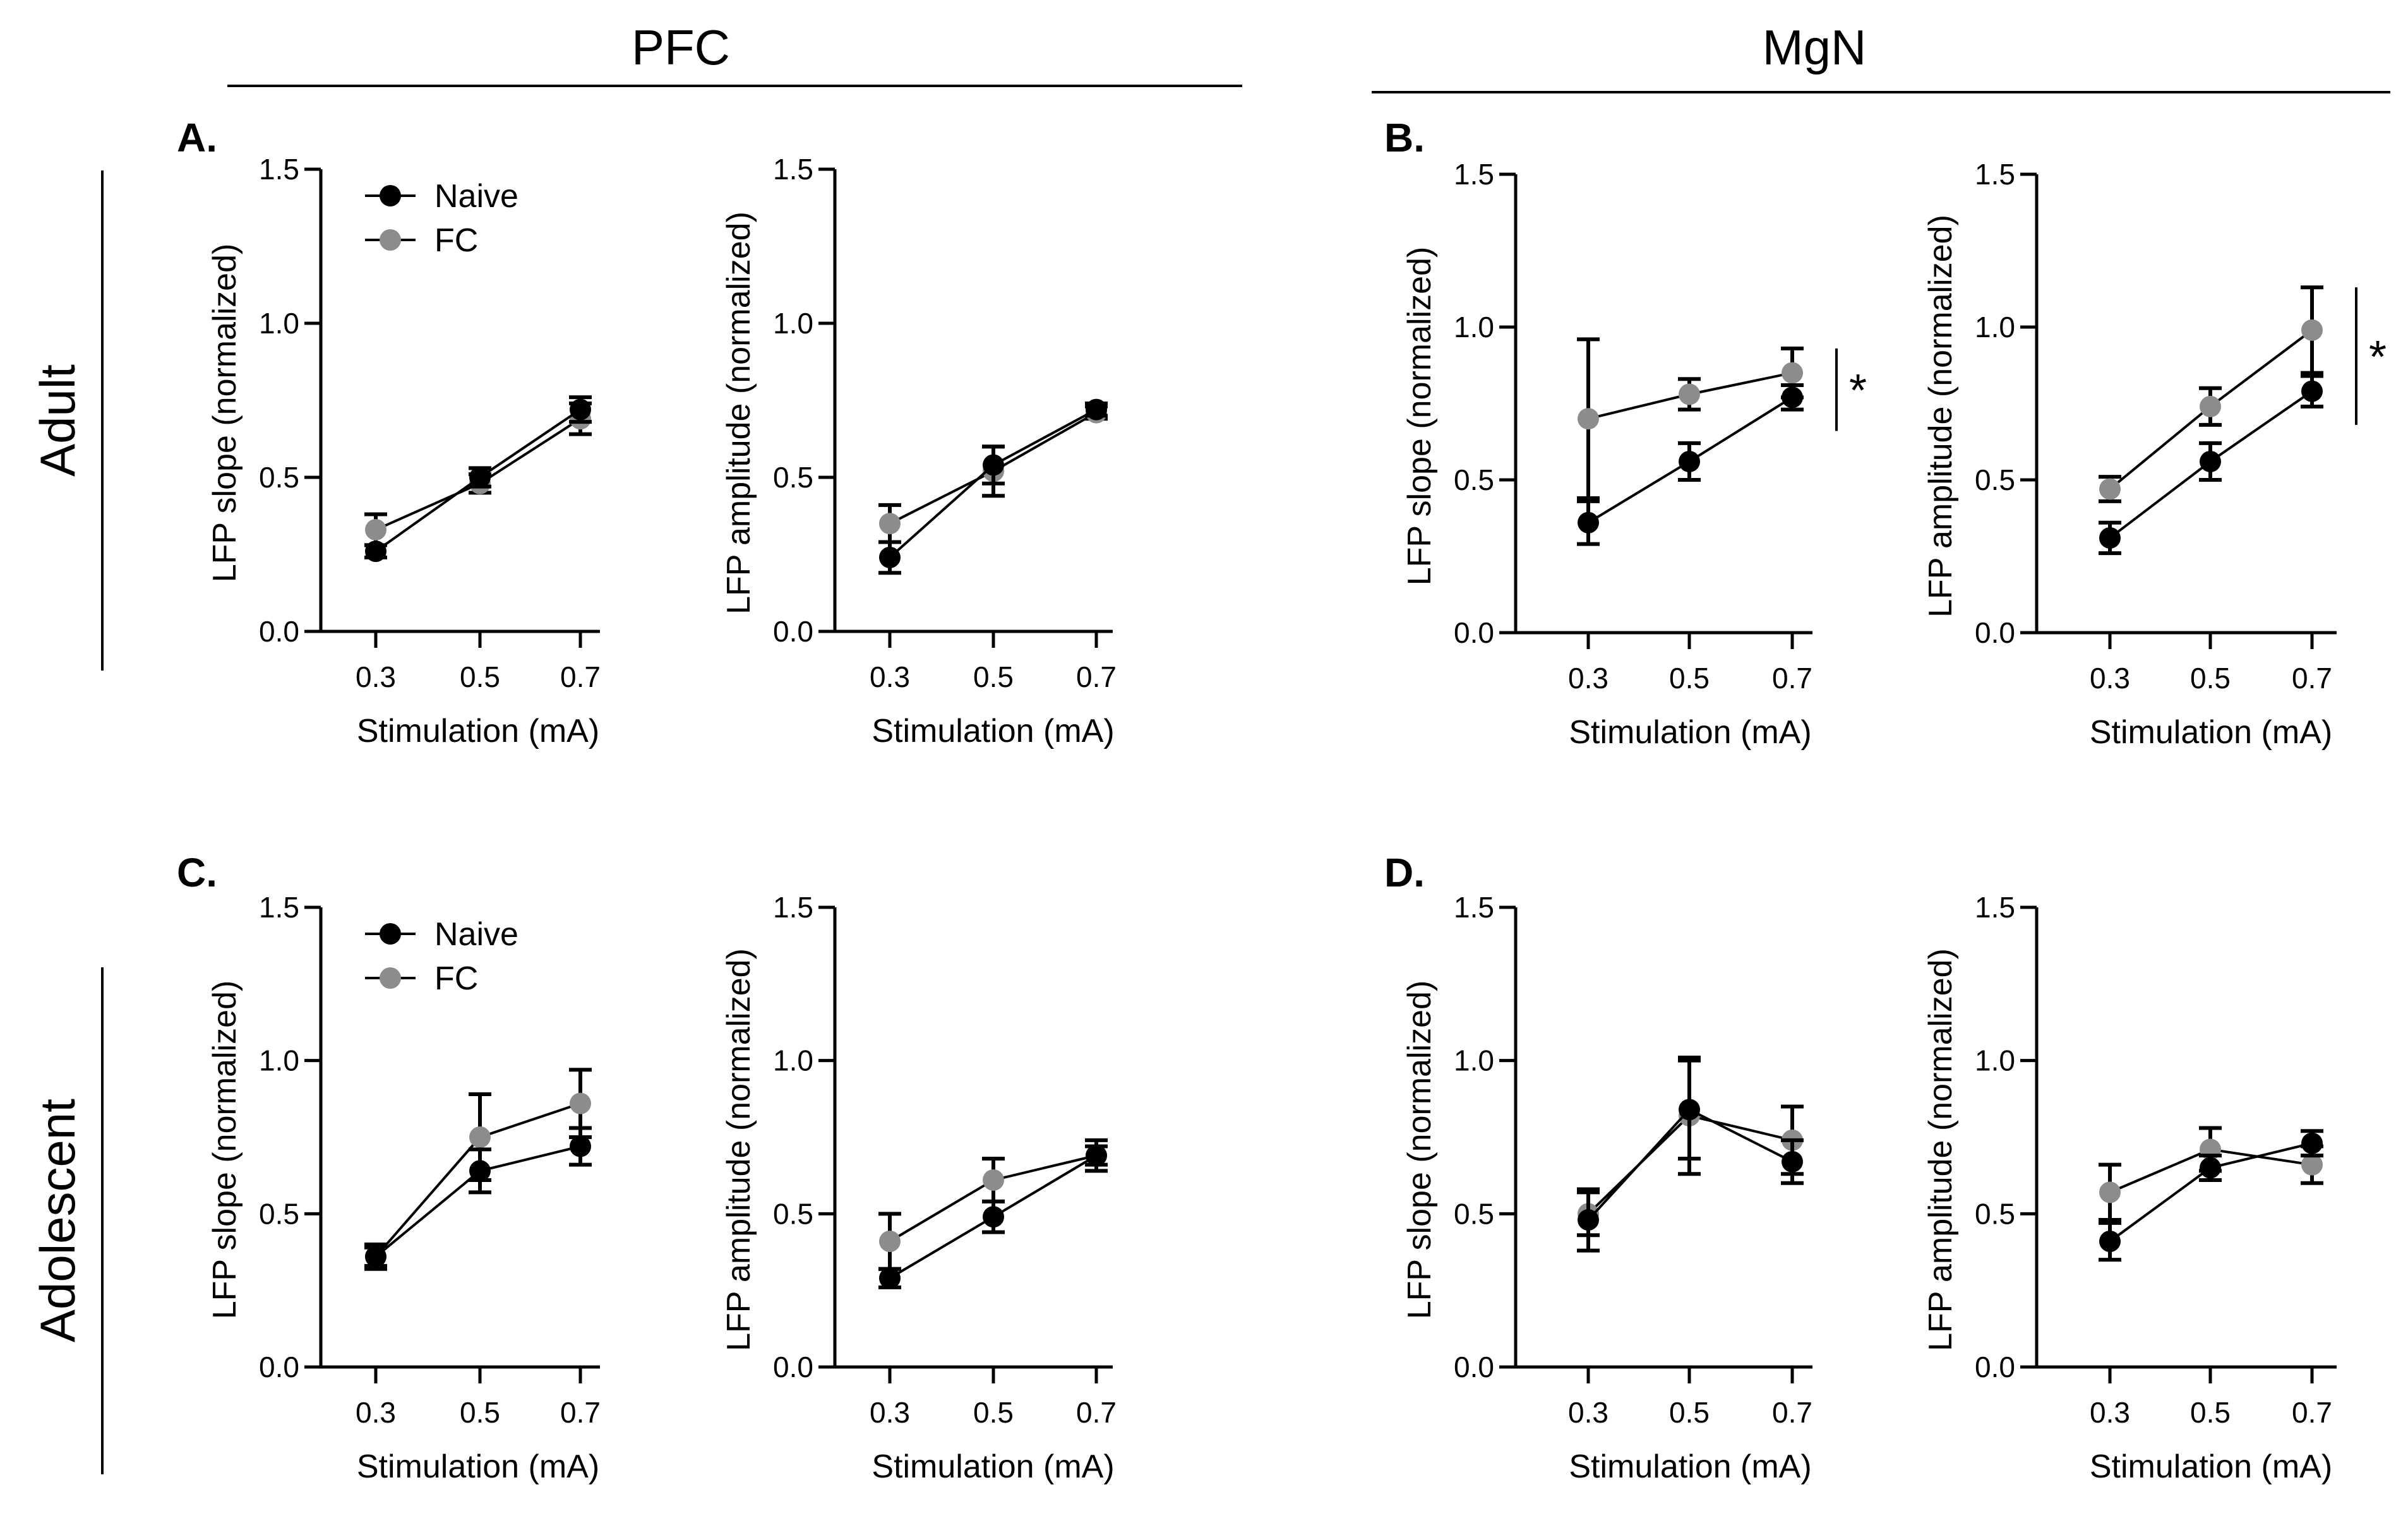 The height and width of the screenshot is (1516, 2408). I want to click on panel-label: A., so click(197, 137).